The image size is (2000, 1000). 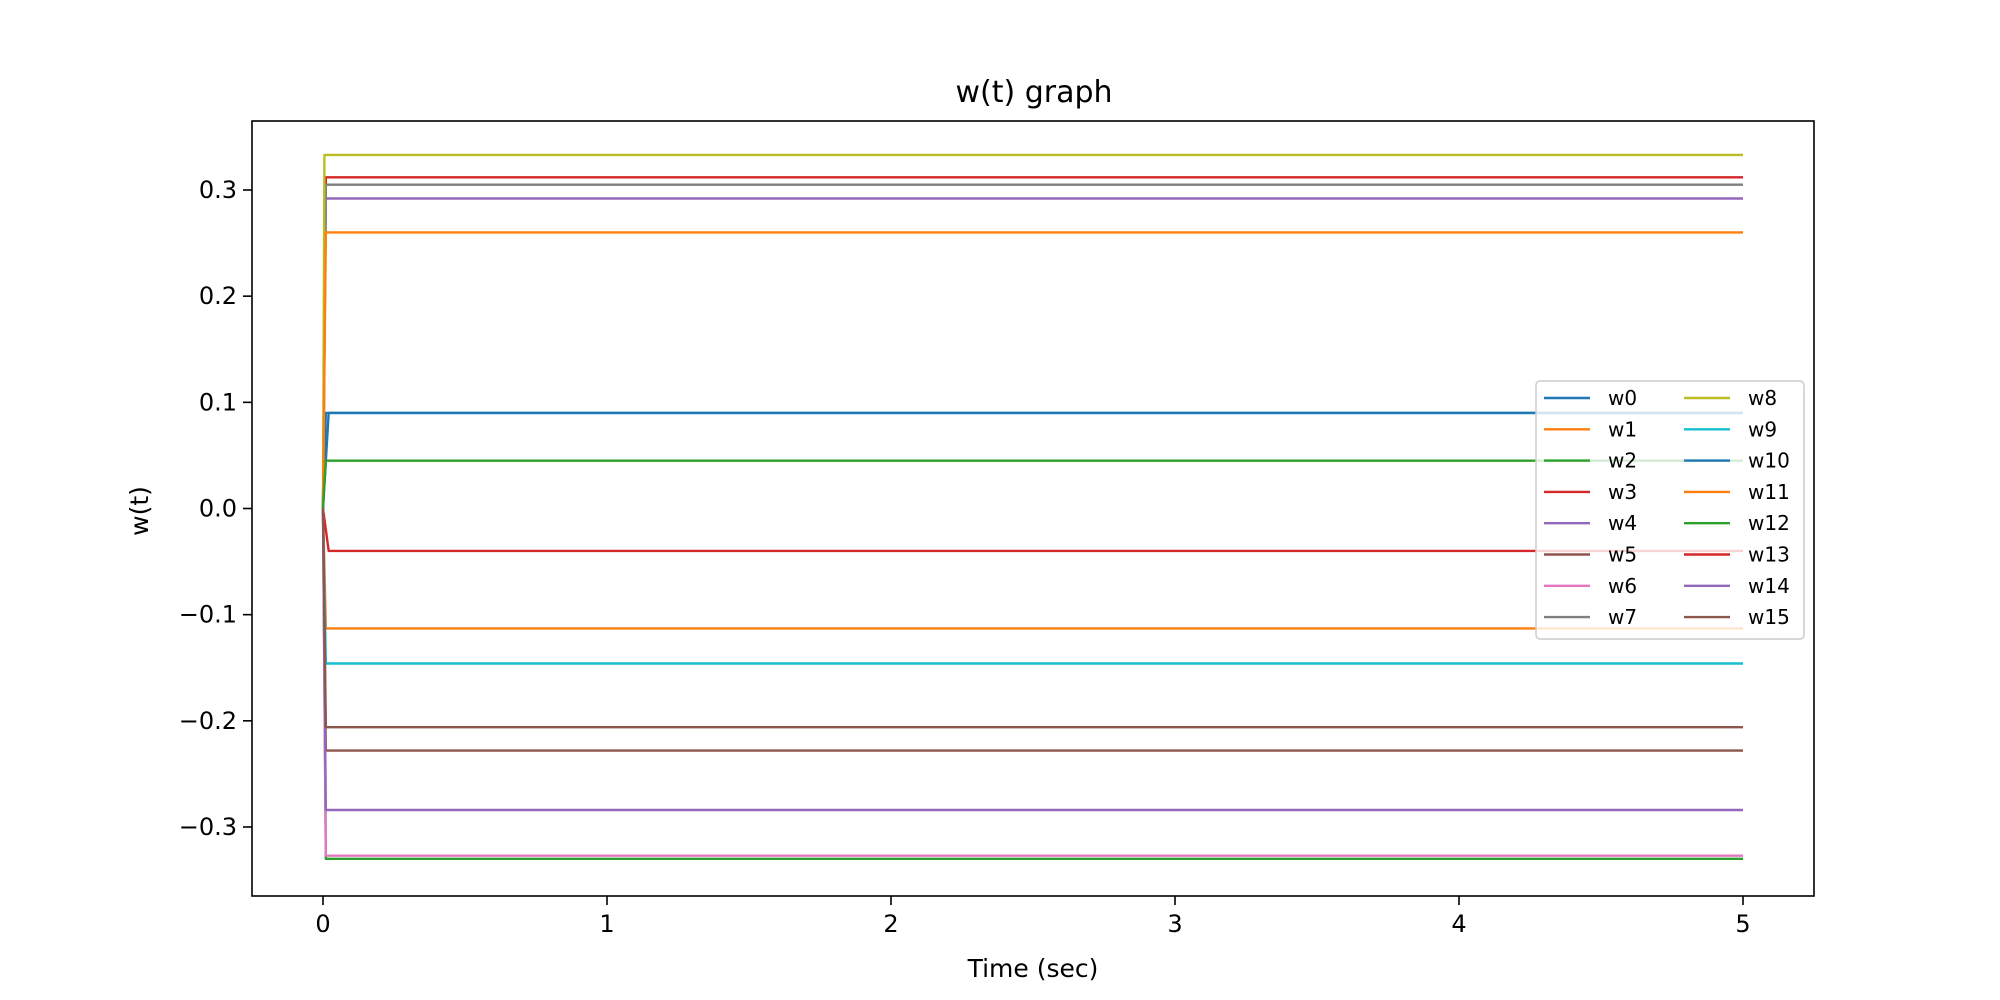 I want to click on legend-frame, so click(x=1670, y=510).